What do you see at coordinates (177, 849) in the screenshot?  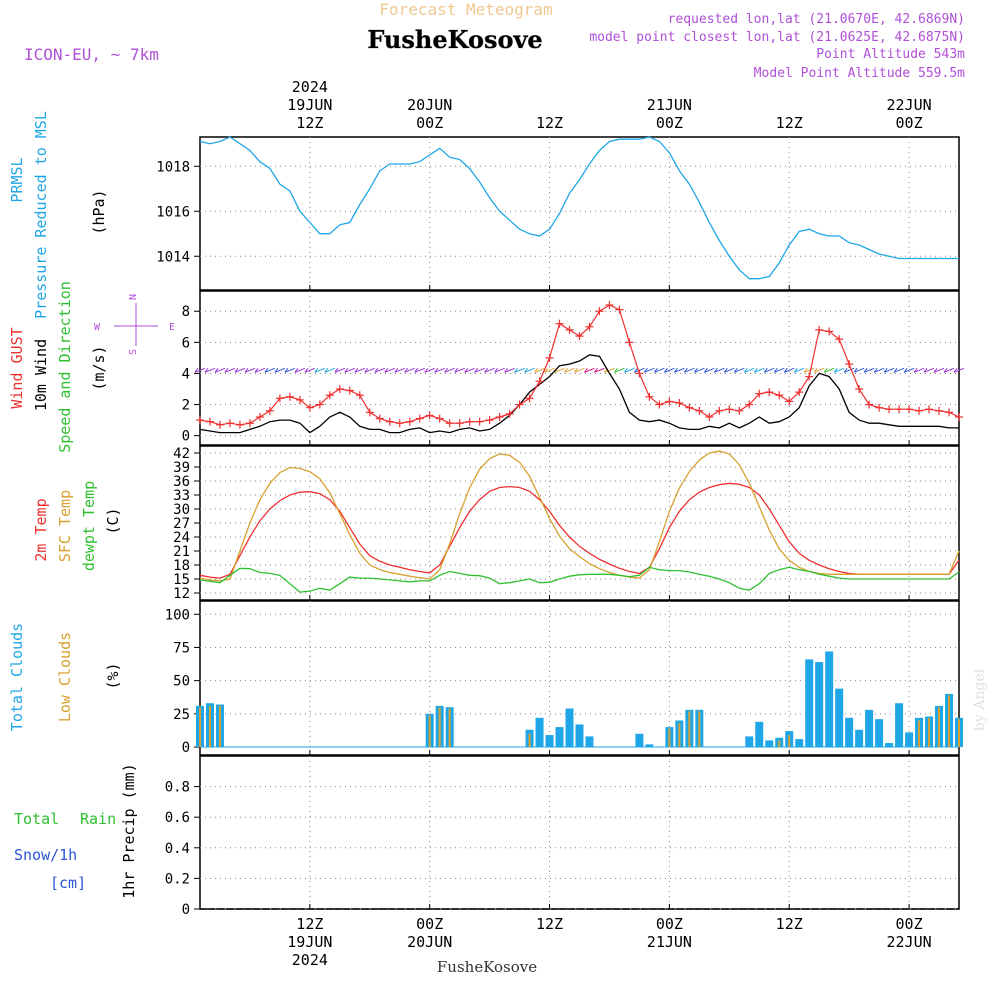 I see `precip-ytick-label: 0.4` at bounding box center [177, 849].